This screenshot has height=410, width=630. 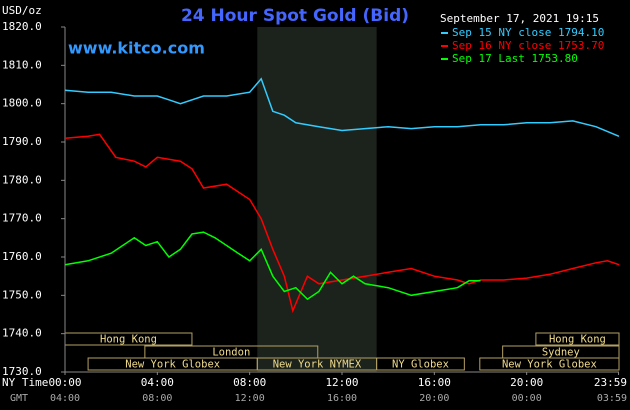 What do you see at coordinates (249, 382) in the screenshot?
I see `x-tick-label: 08:00` at bounding box center [249, 382].